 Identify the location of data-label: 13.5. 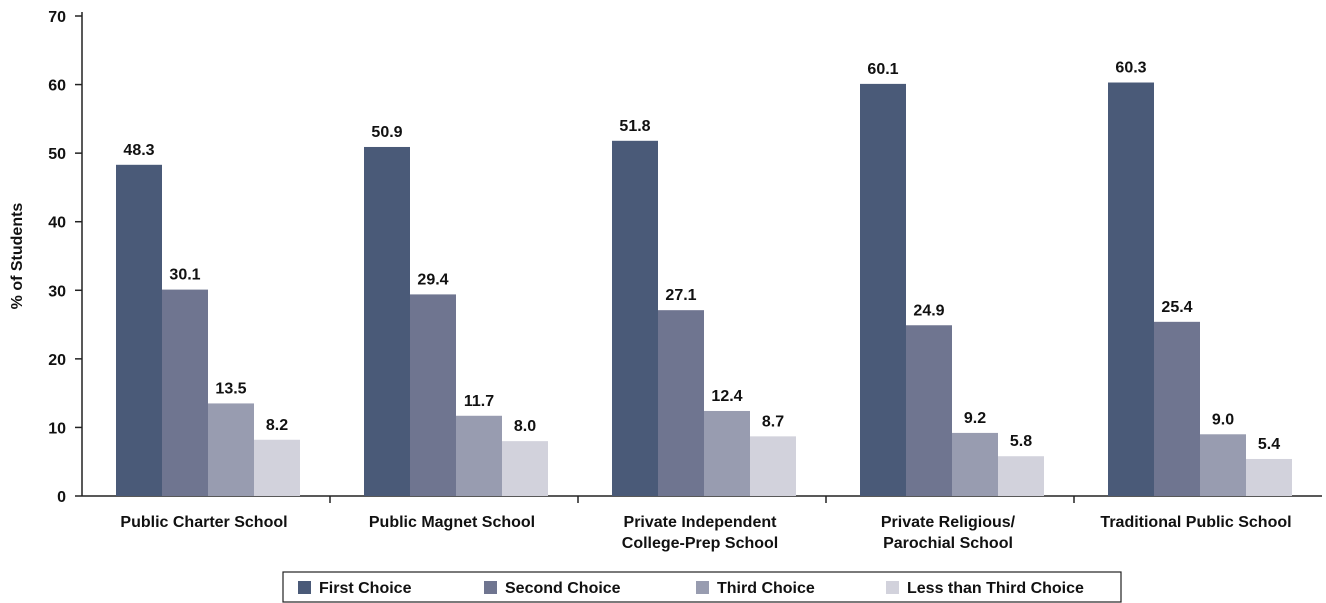
(230, 388).